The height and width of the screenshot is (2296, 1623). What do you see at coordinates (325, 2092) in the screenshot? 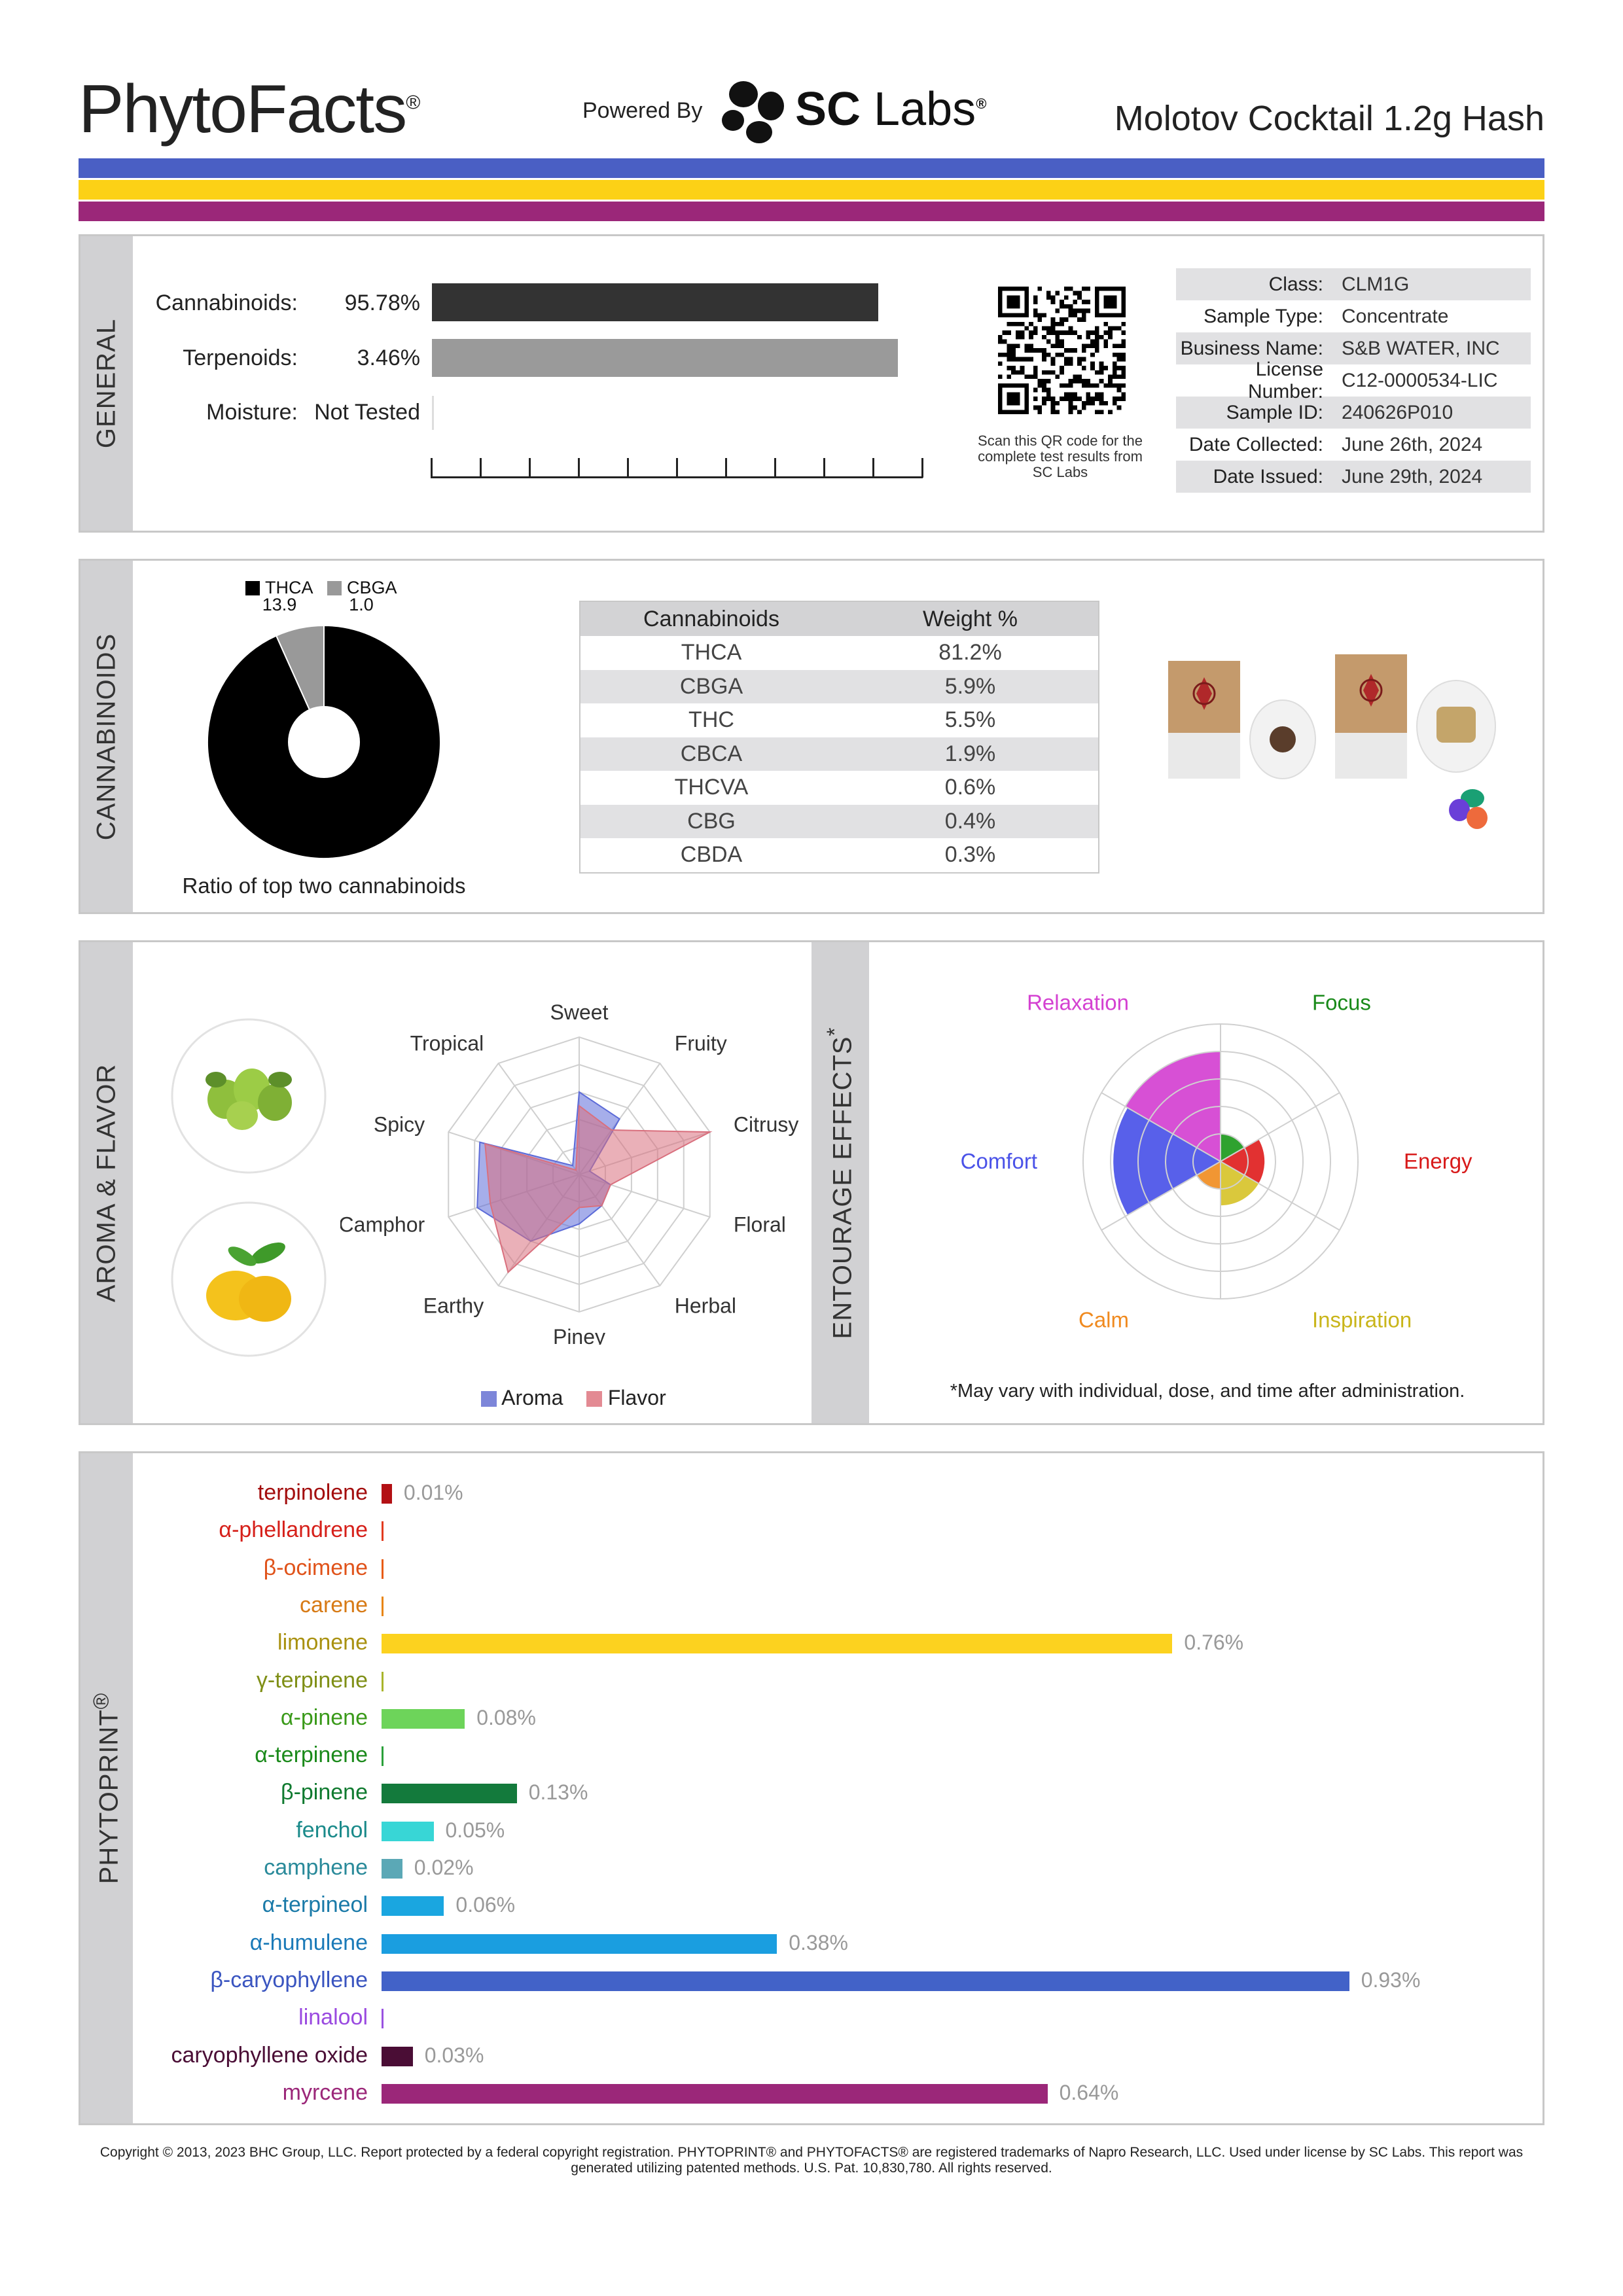
I see `terpene-label: myrcene` at bounding box center [325, 2092].